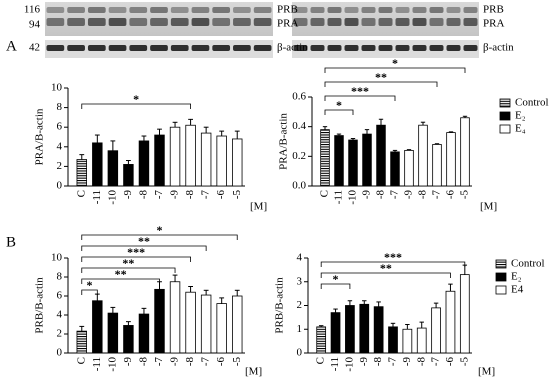 The width and height of the screenshot is (550, 384). What do you see at coordinates (516, 277) in the screenshot?
I see `legend-label: E₂` at bounding box center [516, 277].